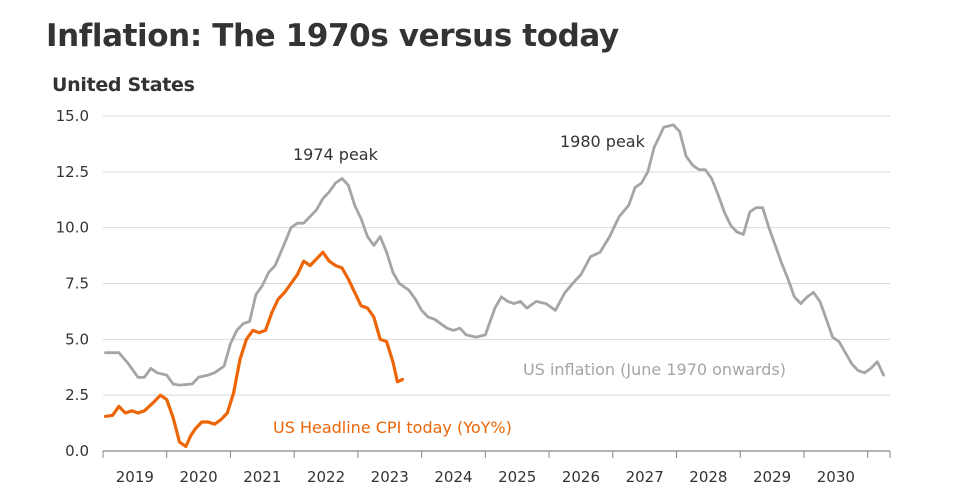 This screenshot has height=498, width=957. I want to click on x-tick-label: 2023, so click(390, 477).